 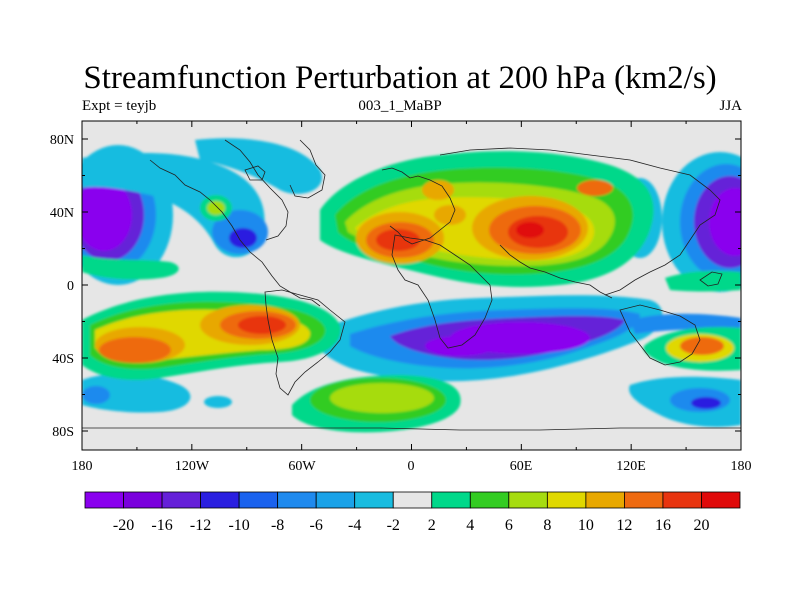 What do you see at coordinates (376, 404) in the screenshot?
I see `positive-region-antarctic` at bounding box center [376, 404].